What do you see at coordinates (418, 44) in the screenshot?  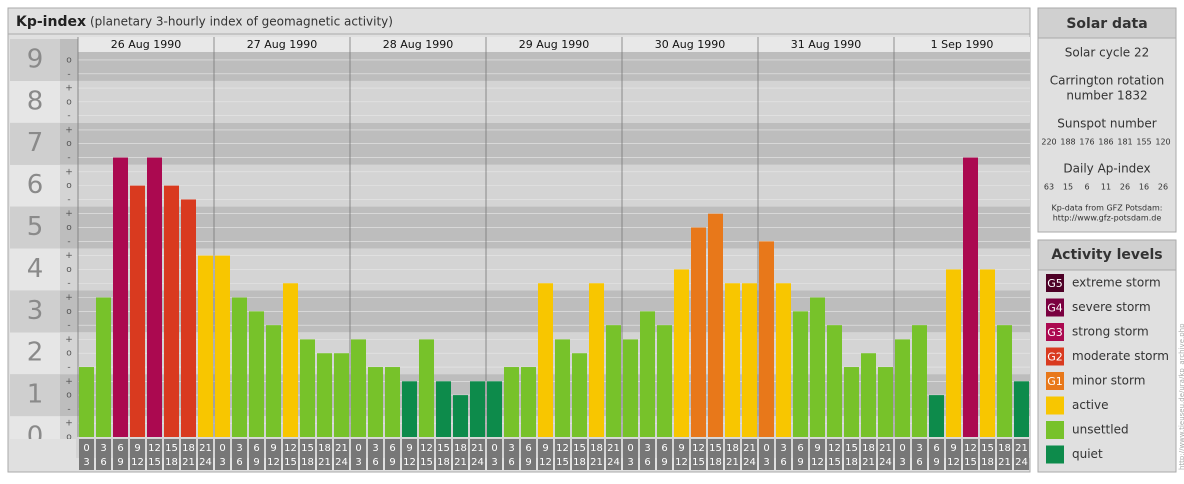 I see `day-label: 28 Aug 1990` at bounding box center [418, 44].